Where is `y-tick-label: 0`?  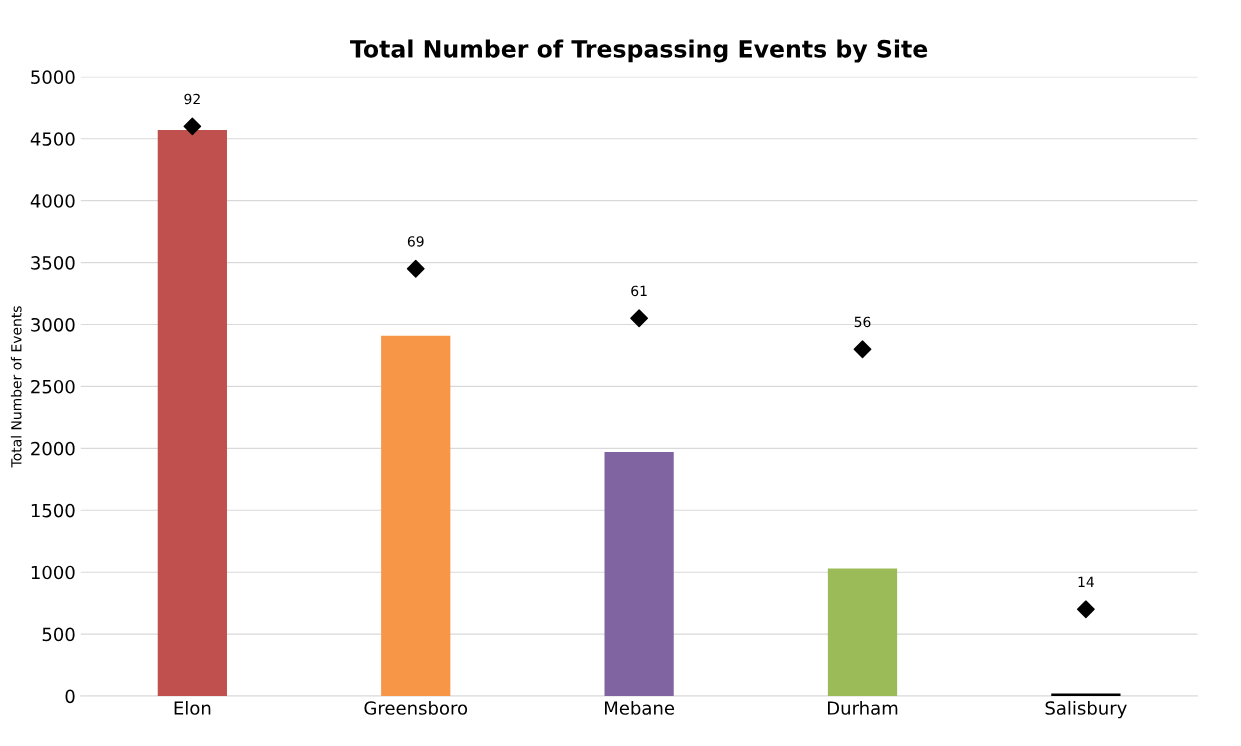 y-tick-label: 0 is located at coordinates (70, 696).